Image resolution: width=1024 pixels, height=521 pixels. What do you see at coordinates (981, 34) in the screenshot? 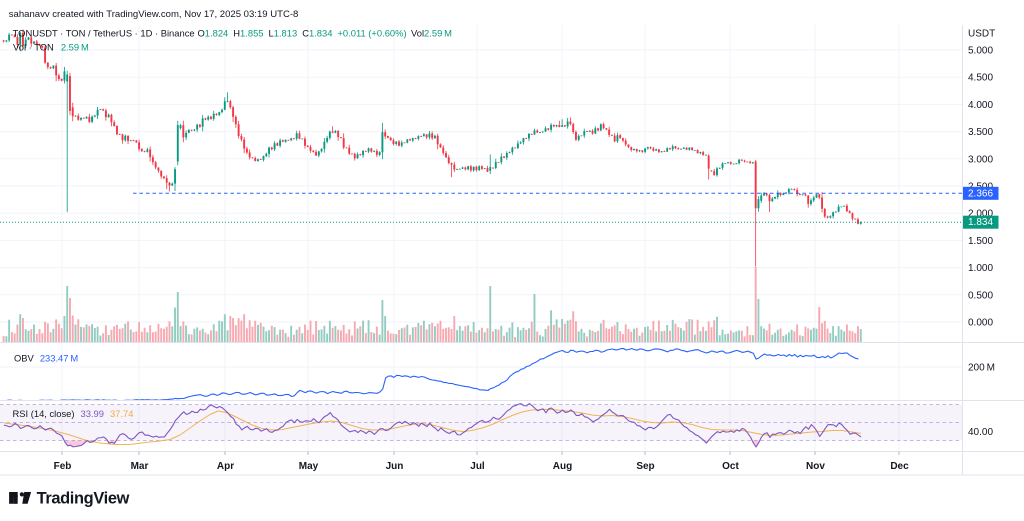
I see `svg-text: USDT` at bounding box center [981, 34].